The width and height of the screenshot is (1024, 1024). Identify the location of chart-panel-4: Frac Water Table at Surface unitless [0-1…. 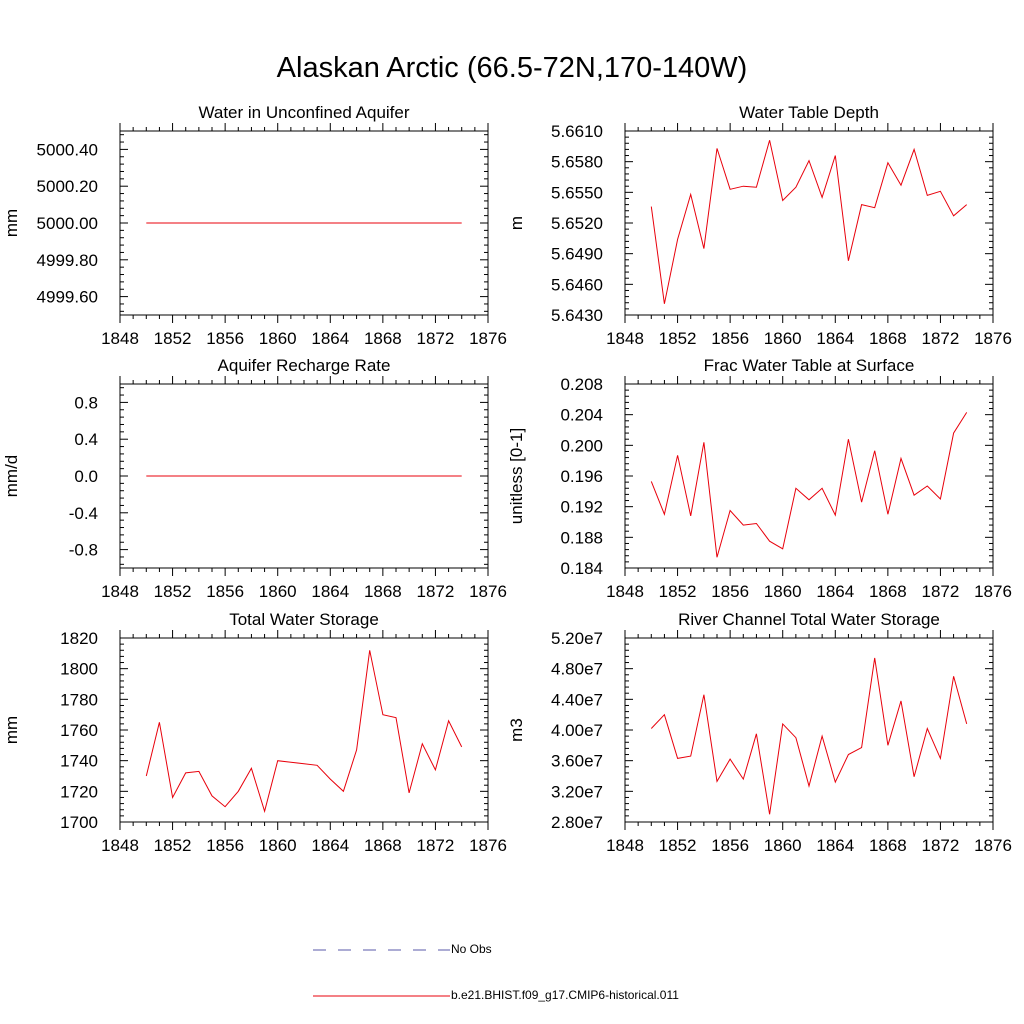
(759, 478).